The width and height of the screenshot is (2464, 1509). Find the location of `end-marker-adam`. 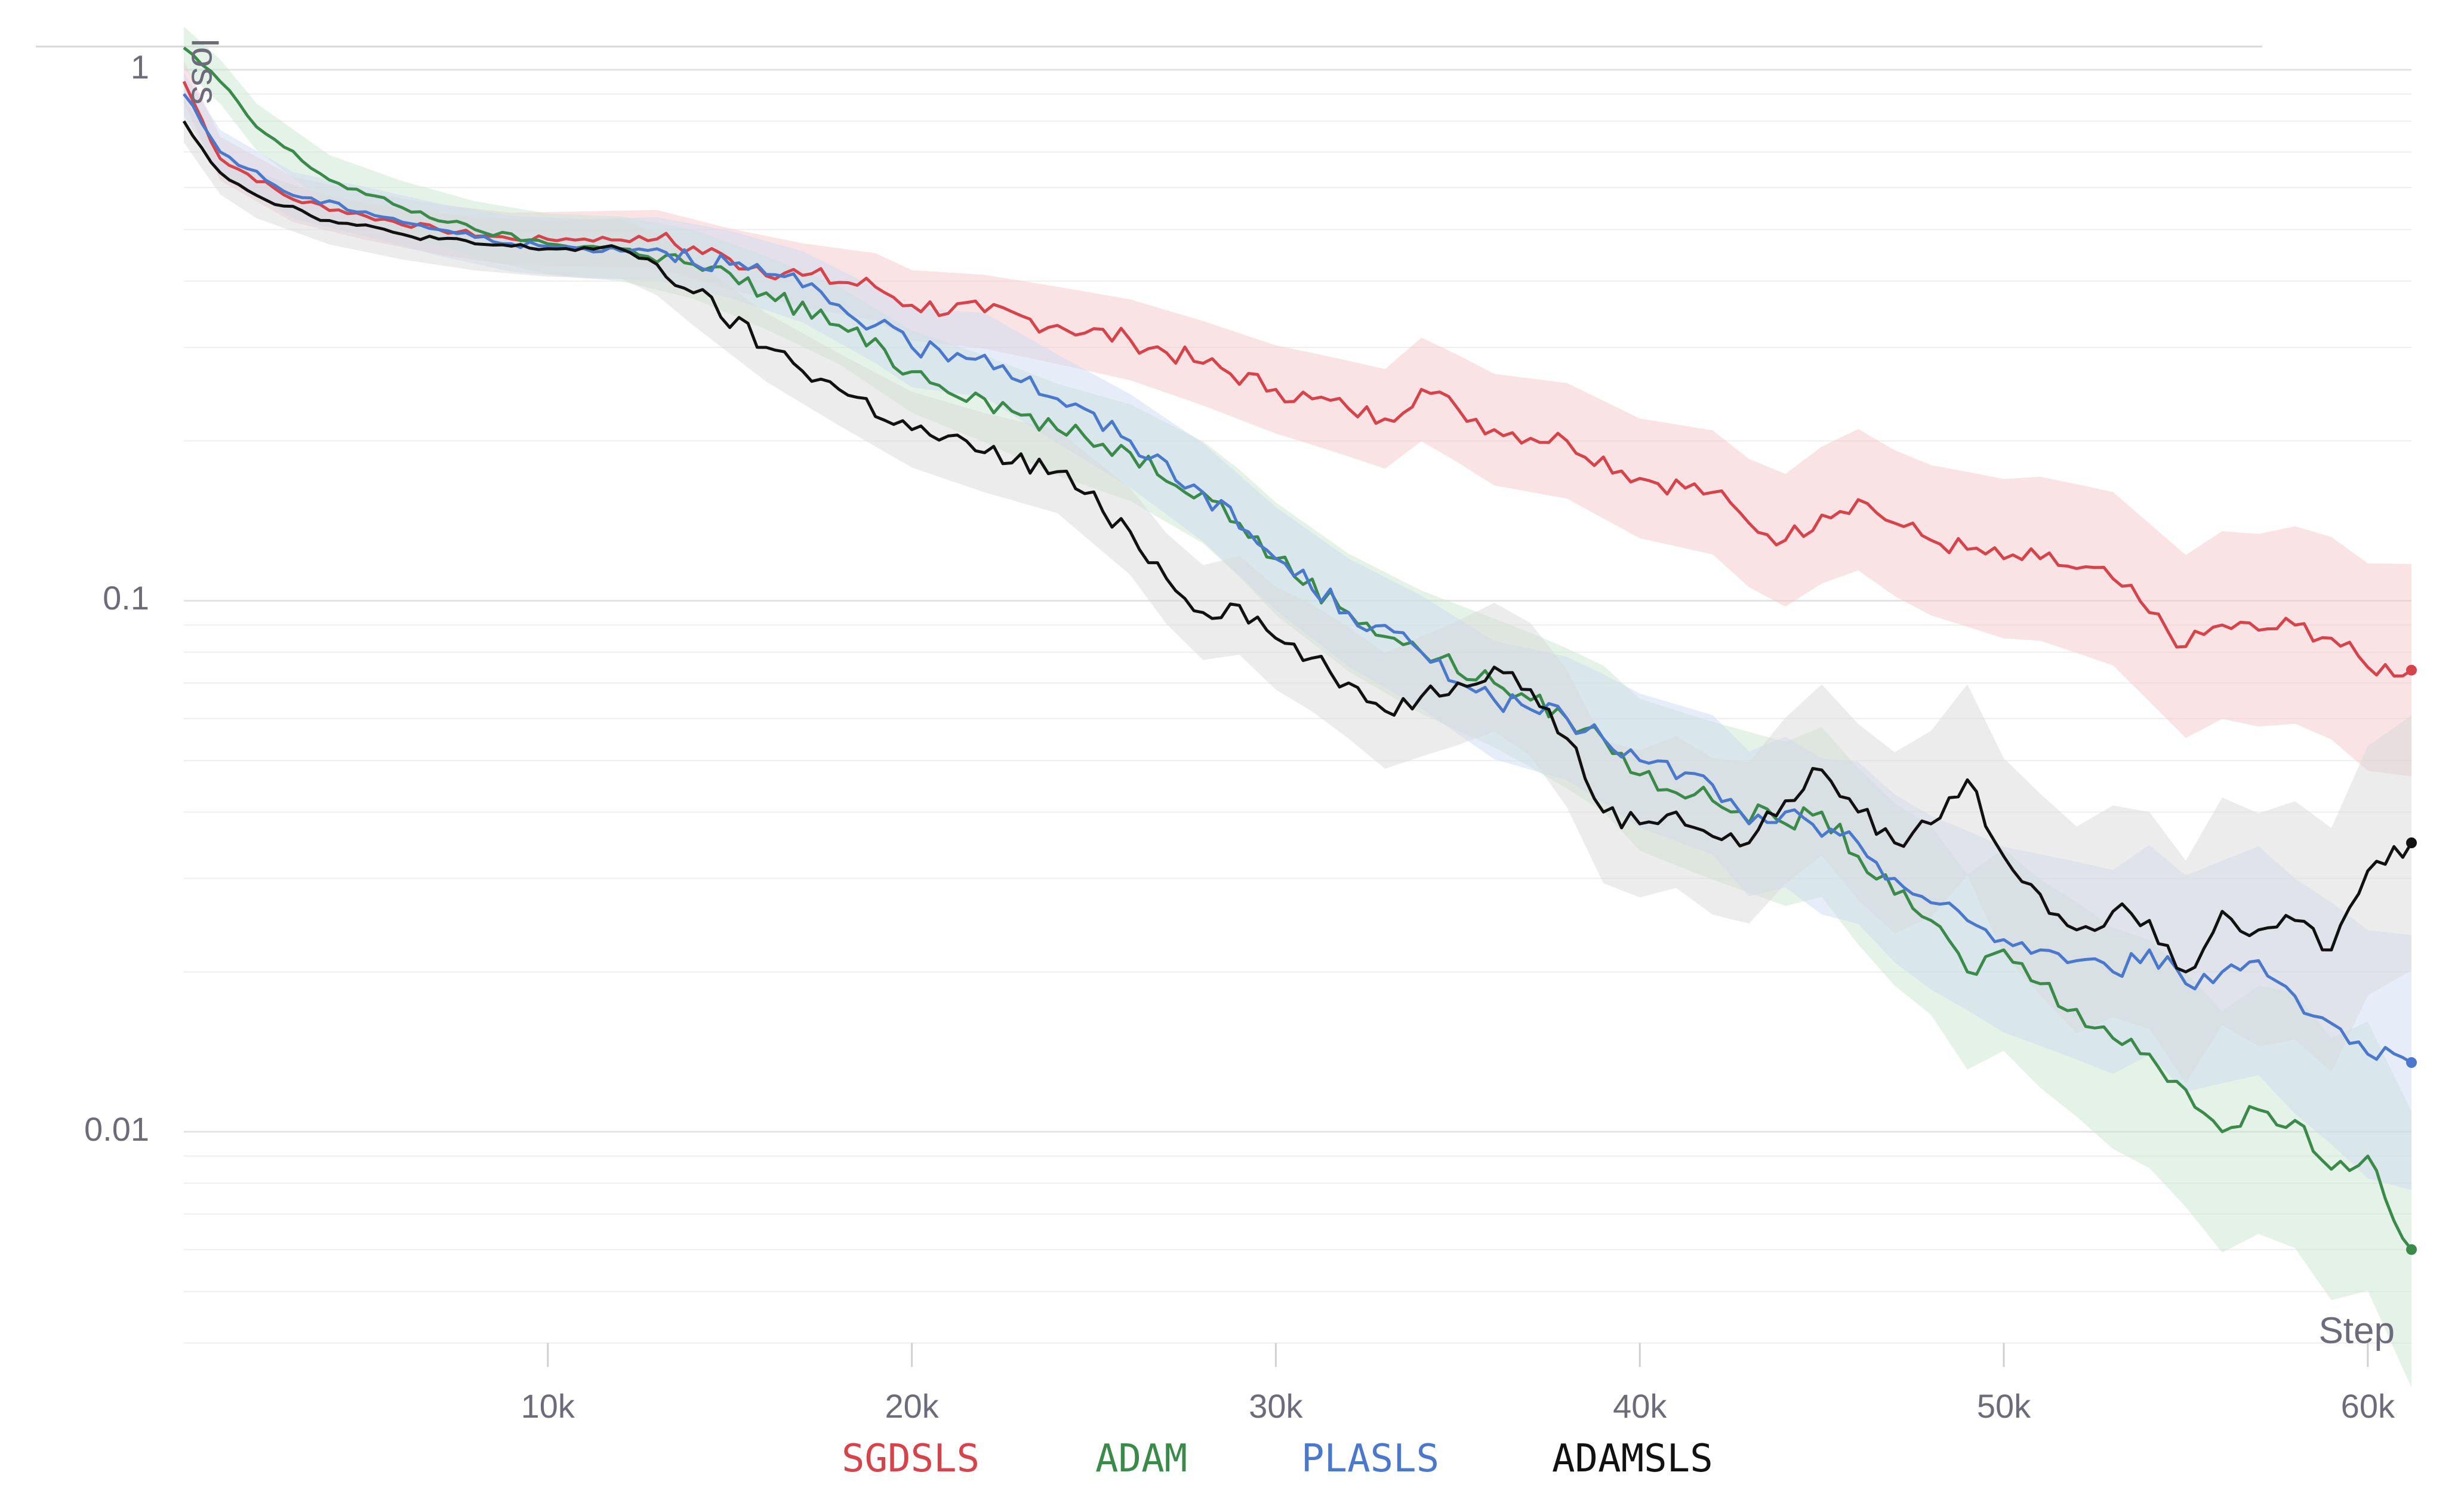

end-marker-adam is located at coordinates (2411, 1249).